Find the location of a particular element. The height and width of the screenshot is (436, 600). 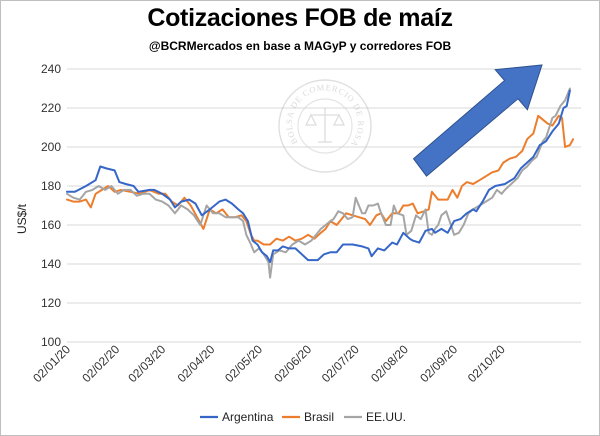

x-tick-label: 02/06/20 is located at coordinates (292, 363).